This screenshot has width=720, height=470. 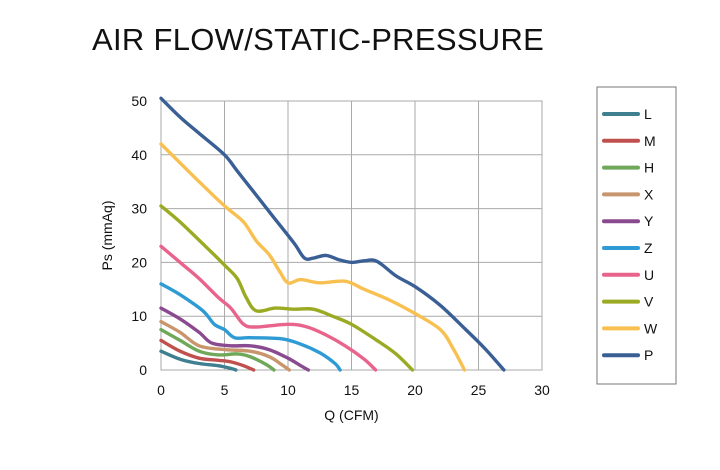 What do you see at coordinates (139, 155) in the screenshot?
I see `y-tick-label: 40` at bounding box center [139, 155].